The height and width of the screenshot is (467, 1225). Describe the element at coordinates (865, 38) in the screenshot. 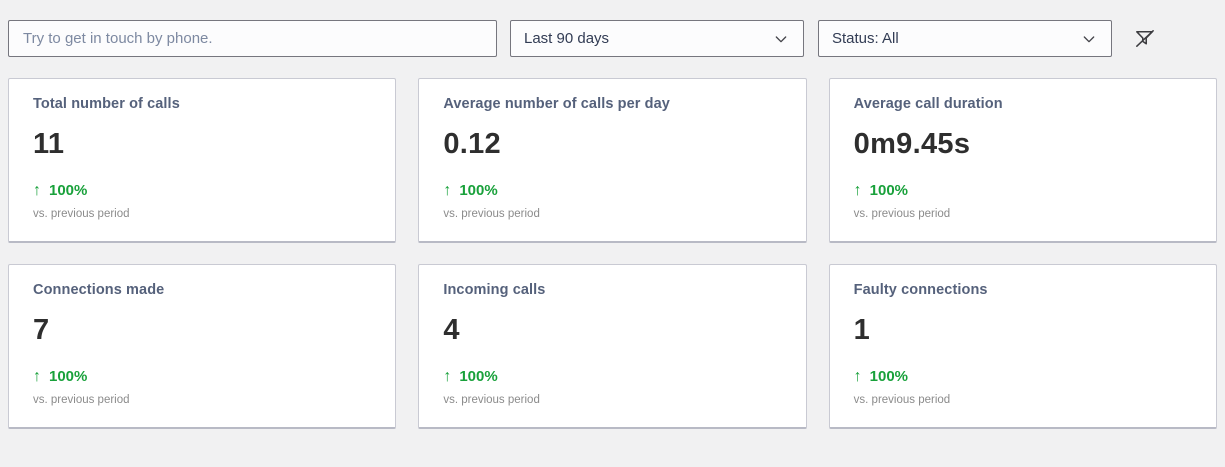

I see `status-dropdown-value: Status: All` at that location.